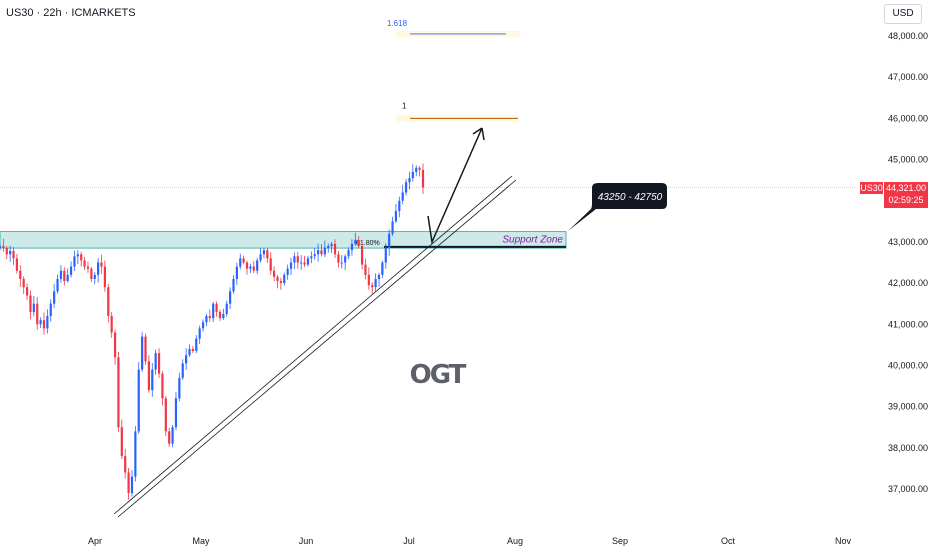 The height and width of the screenshot is (550, 932). Describe the element at coordinates (843, 541) in the screenshot. I see `x-axis-tick-label: Nov` at that location.